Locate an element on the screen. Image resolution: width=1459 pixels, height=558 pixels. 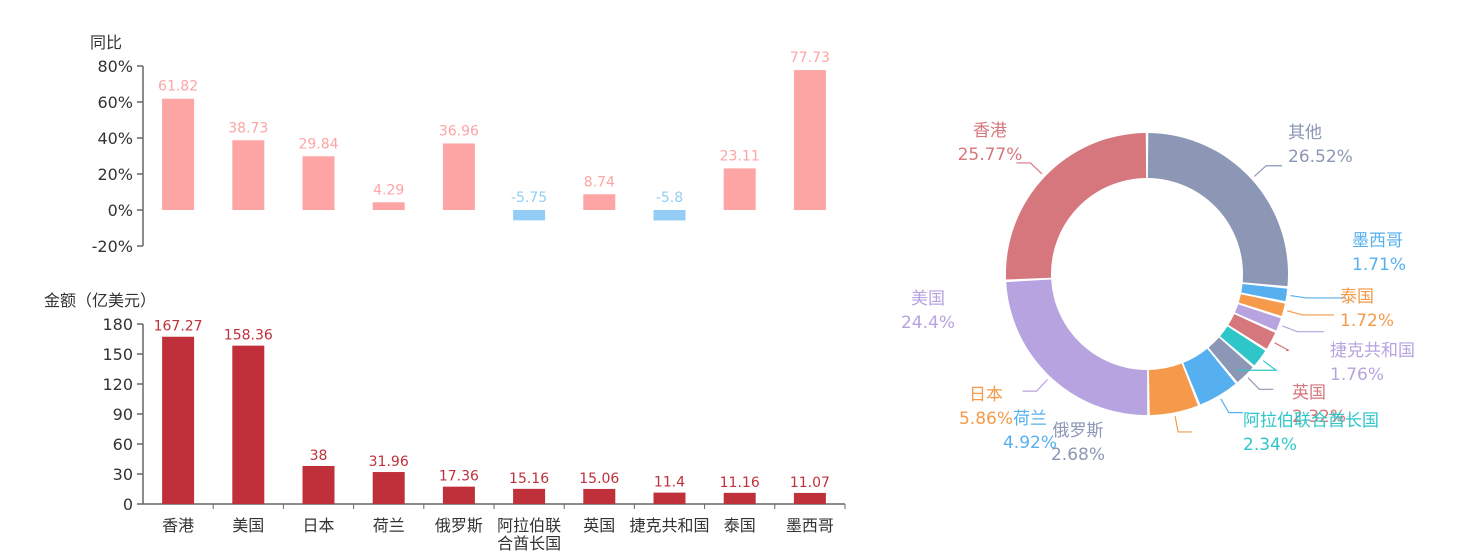
amount-tick-label: 150 is located at coordinates (117, 354).